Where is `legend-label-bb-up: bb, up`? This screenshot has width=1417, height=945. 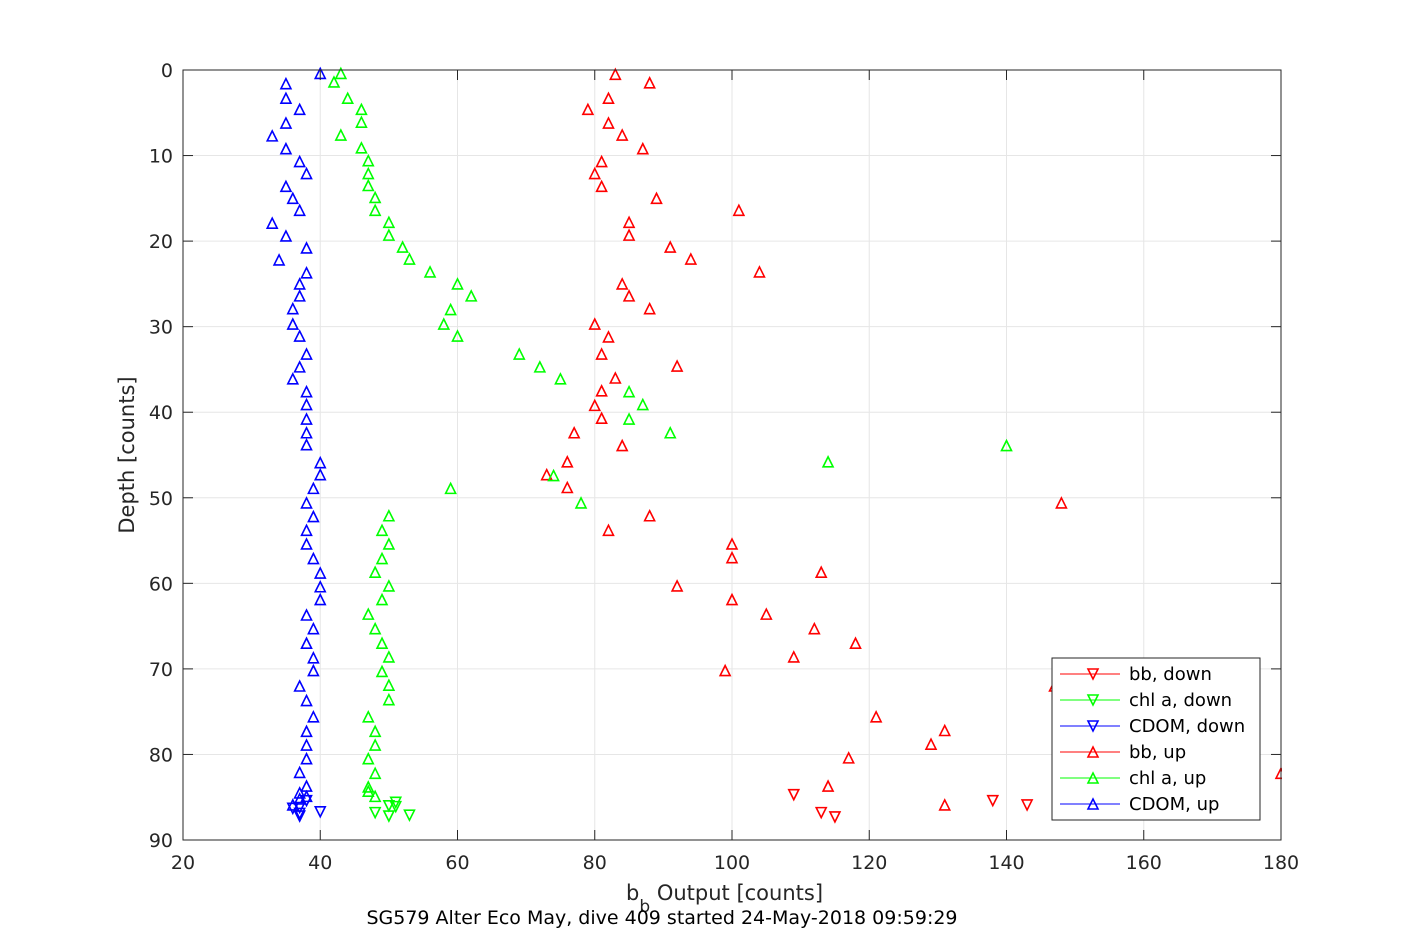
legend-label-bb-up: bb, up is located at coordinates (1157, 752).